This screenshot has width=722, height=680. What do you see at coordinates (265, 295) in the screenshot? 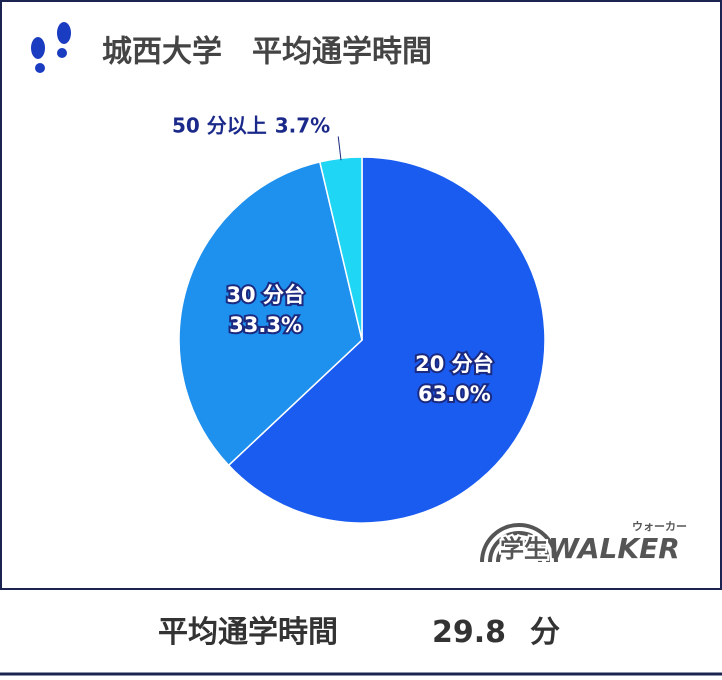
I see `slice-category: 30 分台` at bounding box center [265, 295].